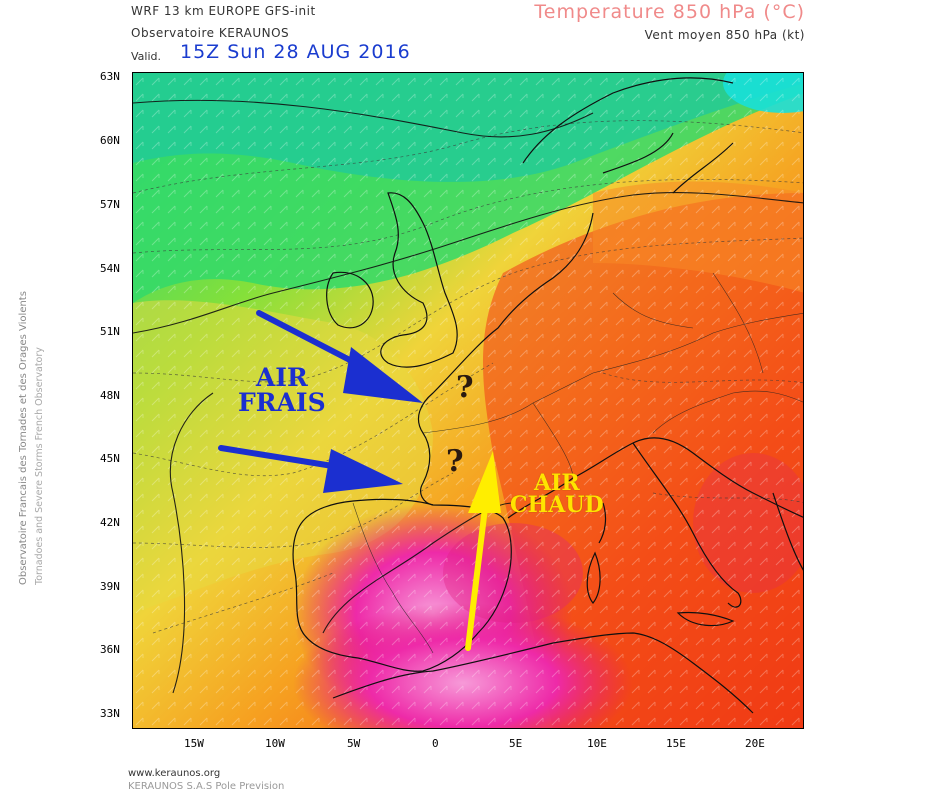 The image size is (937, 800). What do you see at coordinates (724, 35) in the screenshot?
I see `wind-subtitle: Vent moyen 850 hPa (kt)` at bounding box center [724, 35].